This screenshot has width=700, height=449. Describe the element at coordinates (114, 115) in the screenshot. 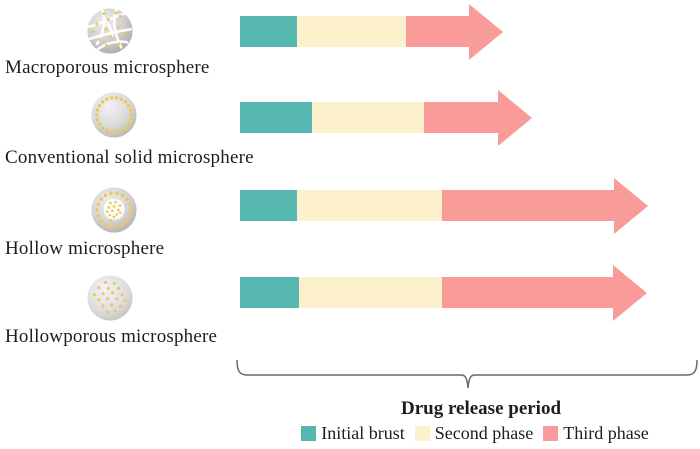

I see `conventional-solid-microsphere-icon` at that location.